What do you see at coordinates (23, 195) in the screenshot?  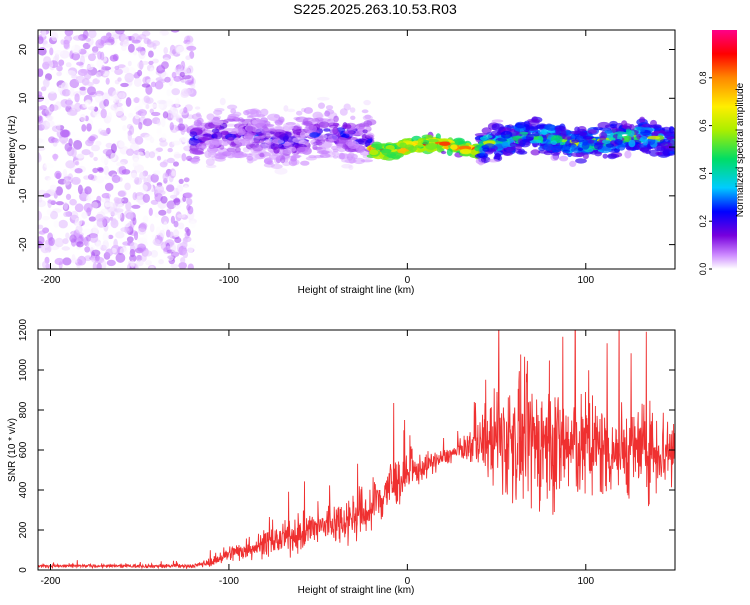 I see `spectrogram-ytick-label: -10` at bounding box center [23, 195].